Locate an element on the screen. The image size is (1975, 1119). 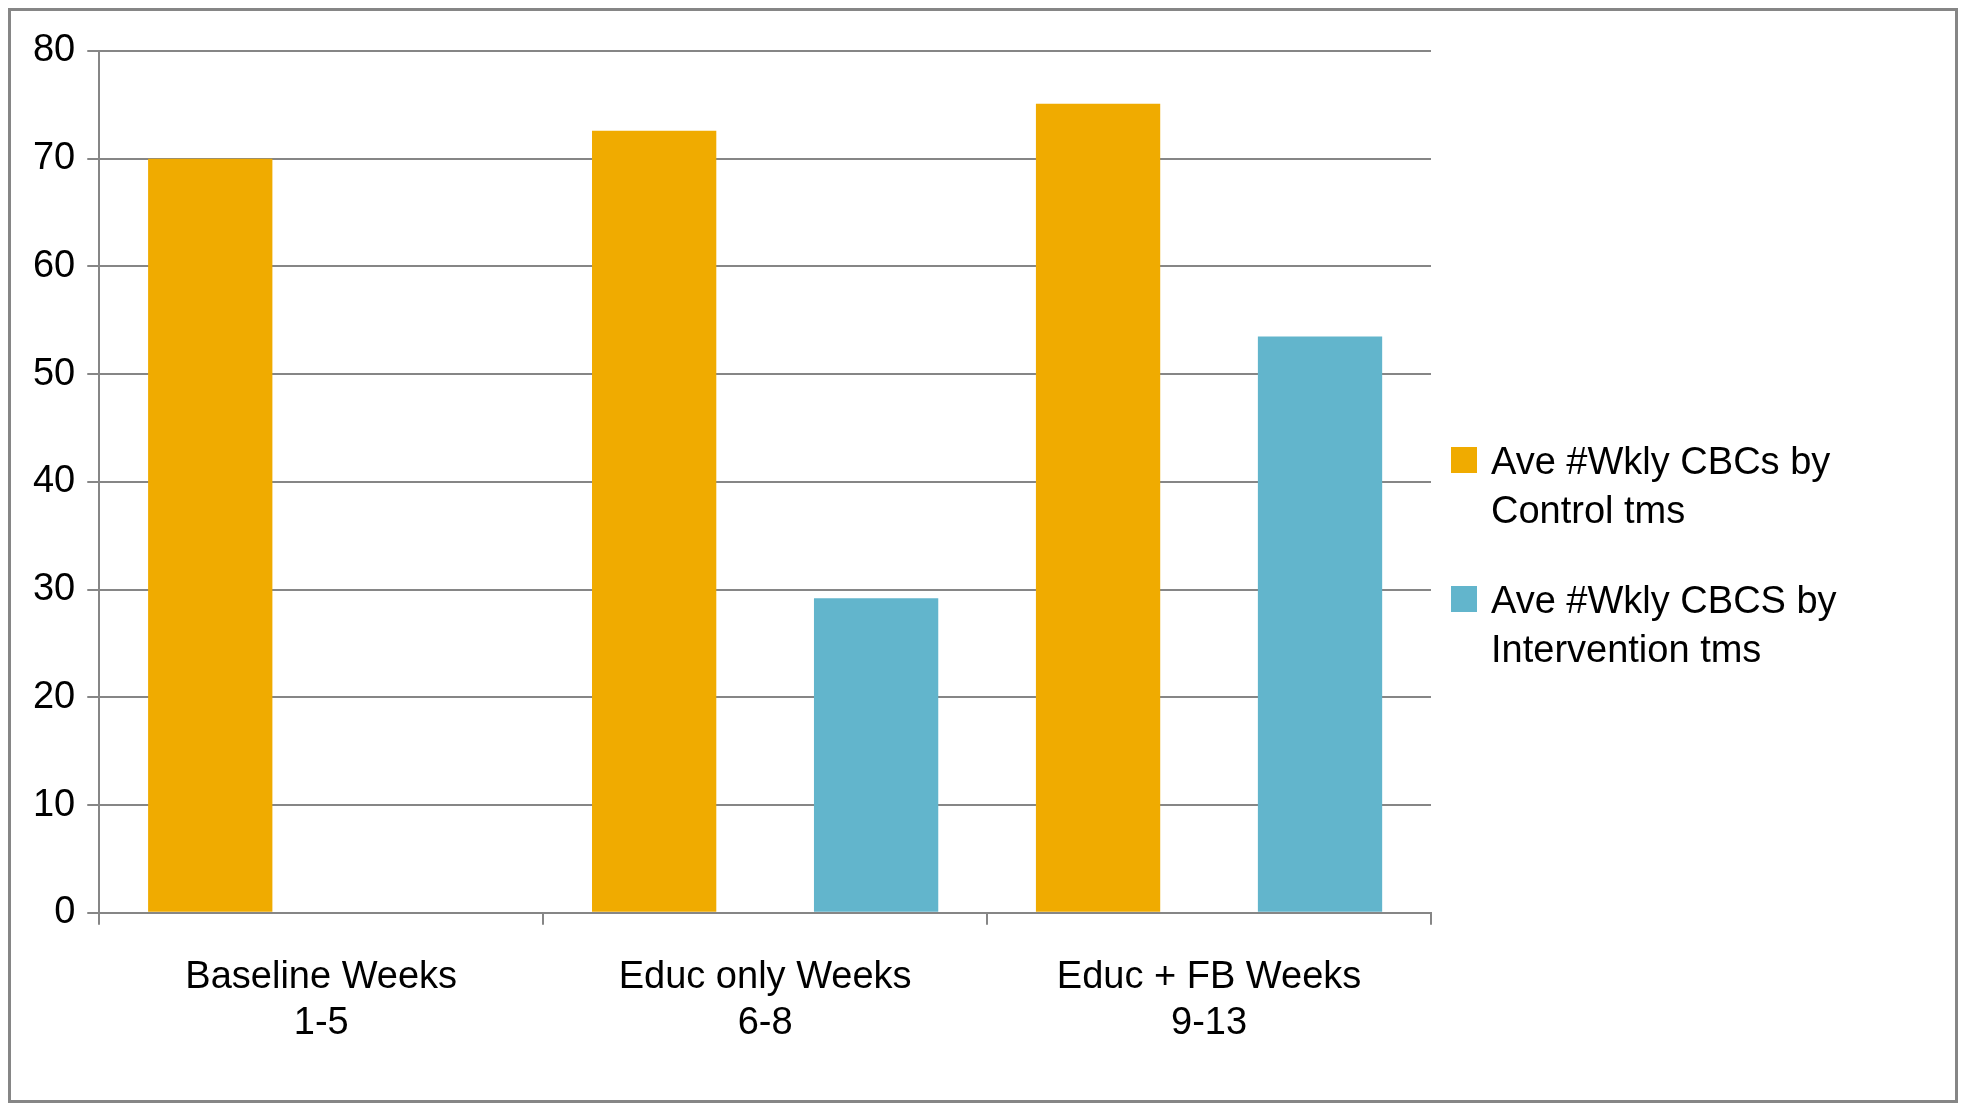
x-tick-label: Educ + FB Weeks 9-13 is located at coordinates (1209, 998).